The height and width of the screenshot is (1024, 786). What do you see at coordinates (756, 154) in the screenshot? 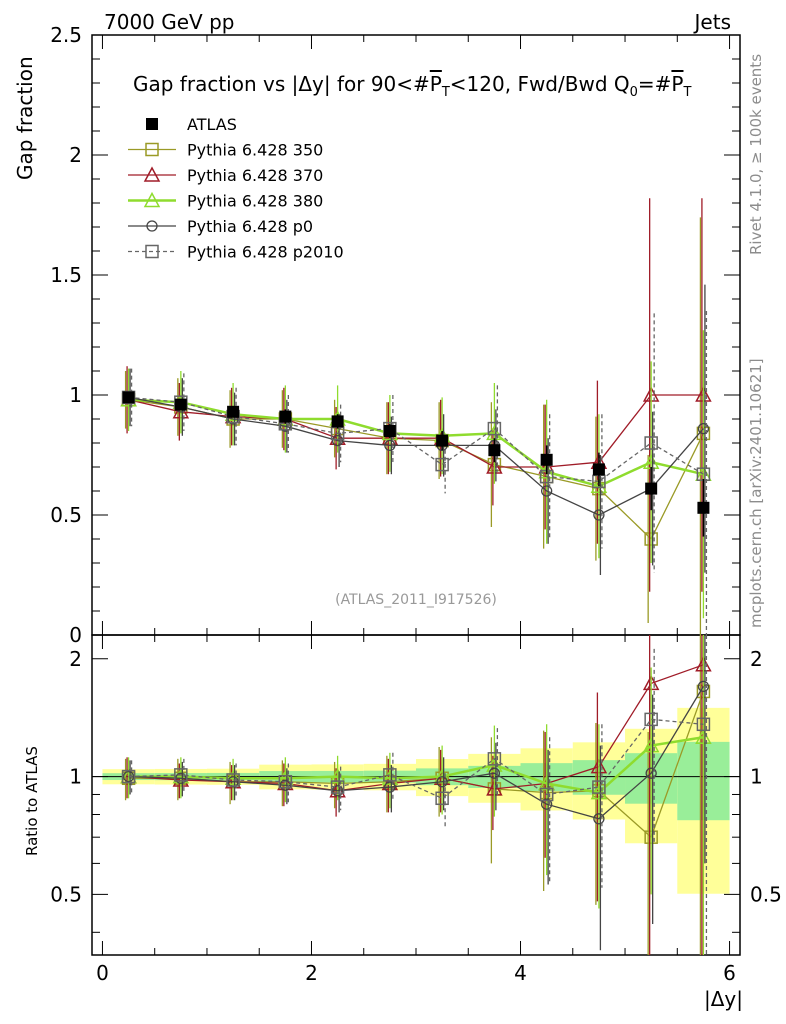
I see `rivet-version-label: Rivet 4.1.0, ≥ 100k events` at bounding box center [756, 154].